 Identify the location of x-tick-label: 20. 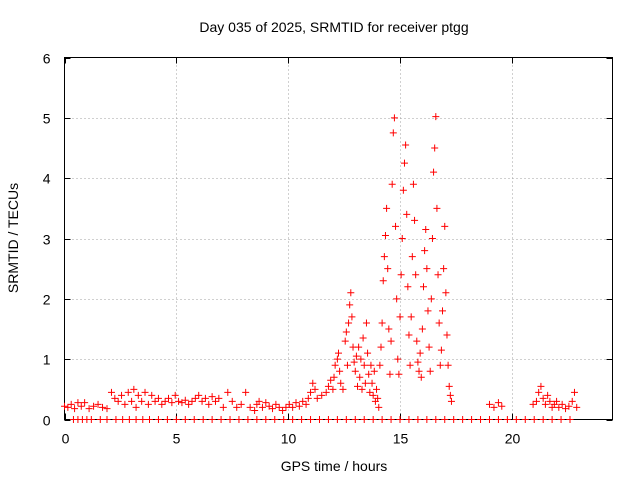
(513, 439).